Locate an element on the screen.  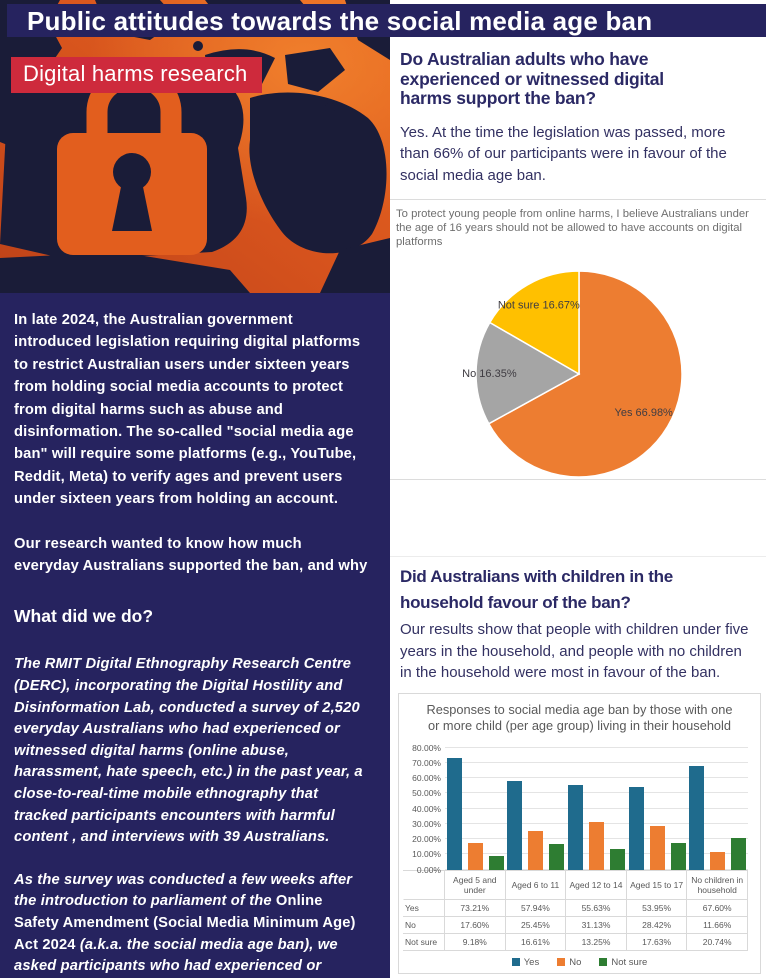
pie-slice-not-sure is located at coordinates (534, 323).